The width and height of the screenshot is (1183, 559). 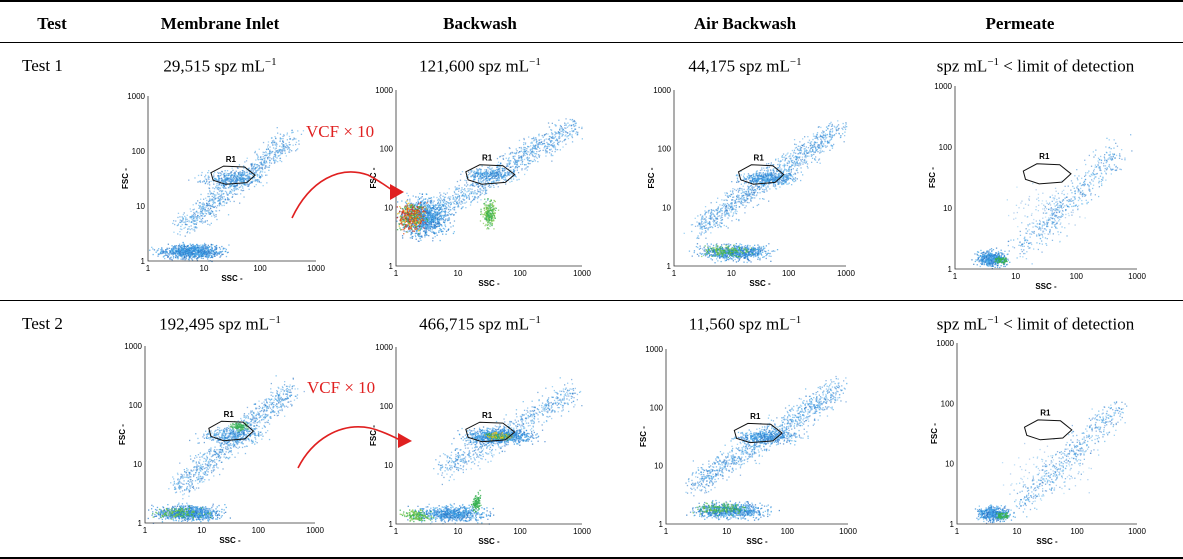 I want to click on plot-test1-membrane-inlet: 11 10 10 100 100 1000 1000 SSC - FSC - R1, so click(x=223, y=187).